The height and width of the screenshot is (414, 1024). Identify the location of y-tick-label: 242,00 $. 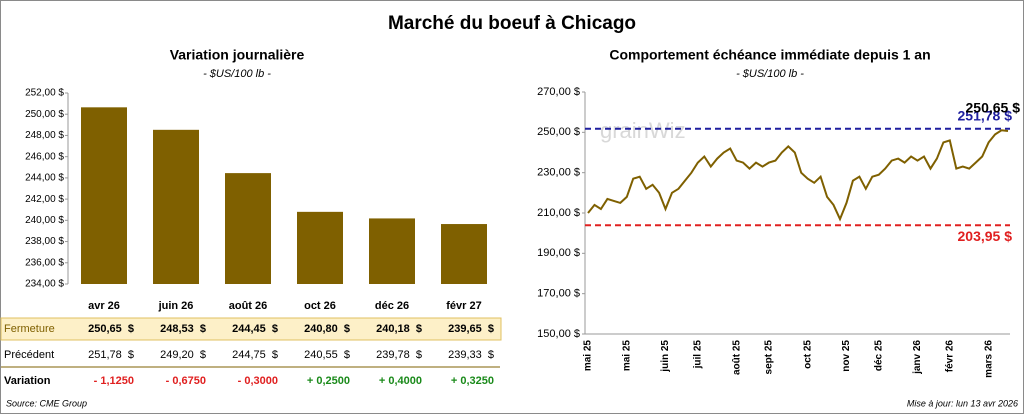
(44, 199).